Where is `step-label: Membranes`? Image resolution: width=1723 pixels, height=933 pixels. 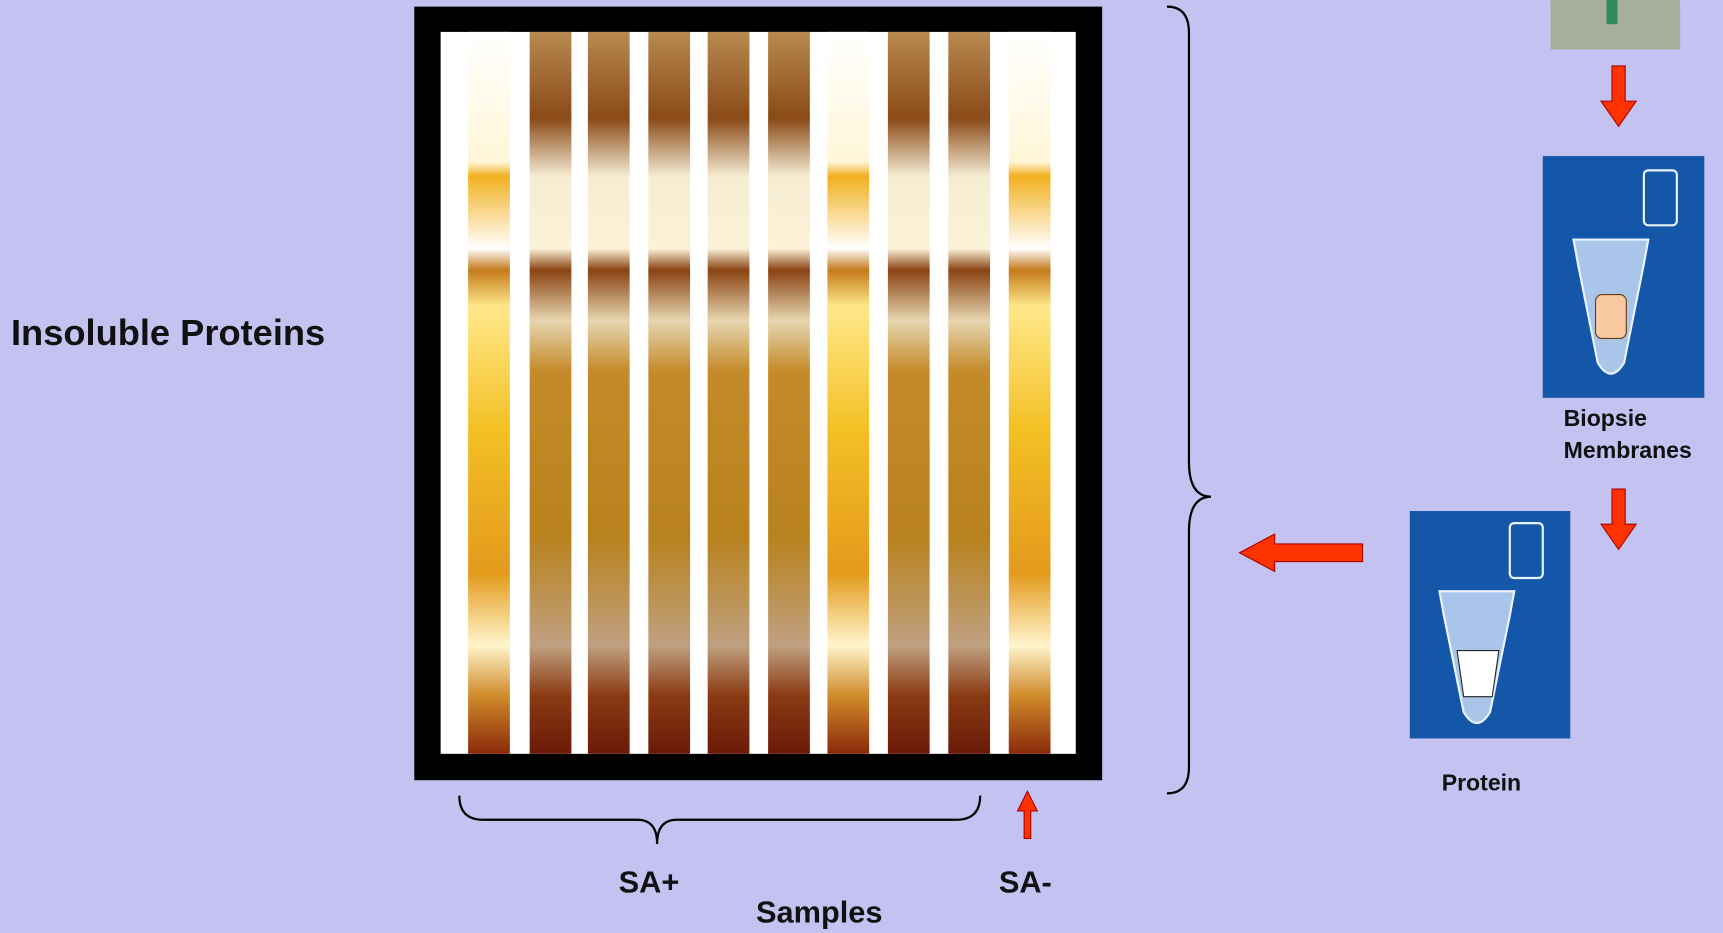 step-label: Membranes is located at coordinates (1628, 450).